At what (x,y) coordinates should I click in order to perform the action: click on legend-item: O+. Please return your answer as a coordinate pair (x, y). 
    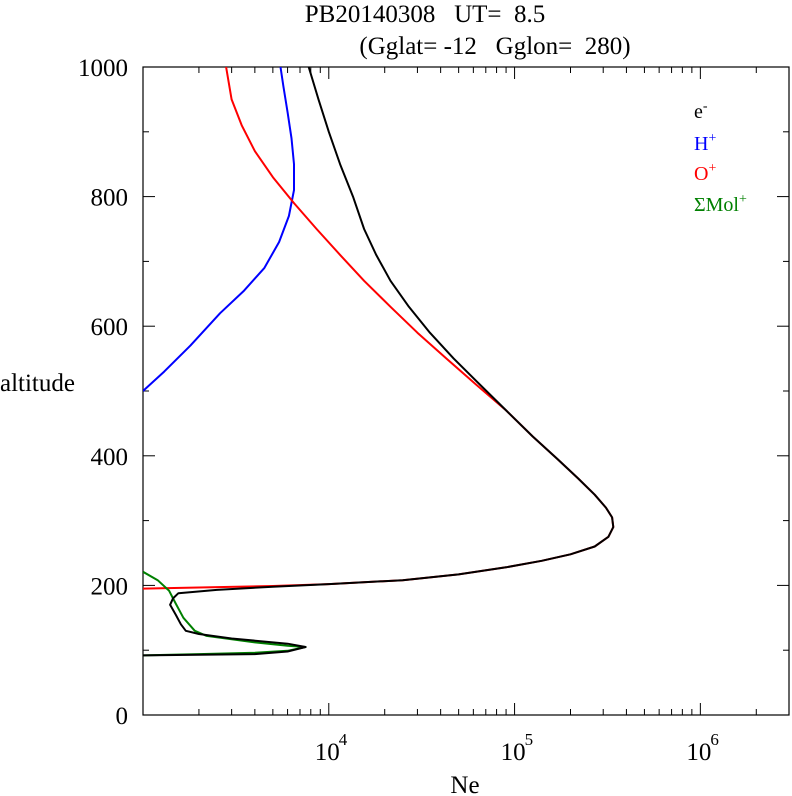
    Looking at the image, I should click on (705, 173).